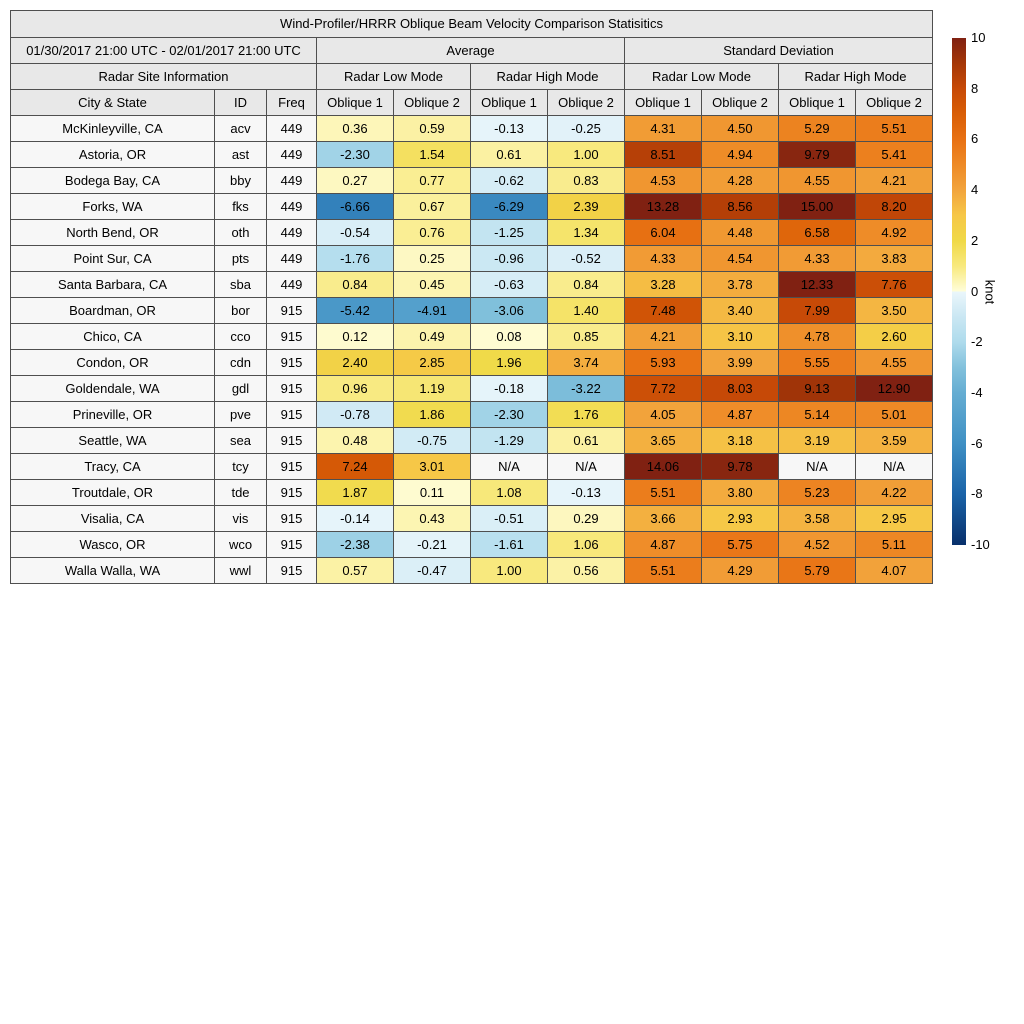 The image size is (1024, 1024). Describe the element at coordinates (586, 518) in the screenshot. I see `value-cell: 0.29` at that location.